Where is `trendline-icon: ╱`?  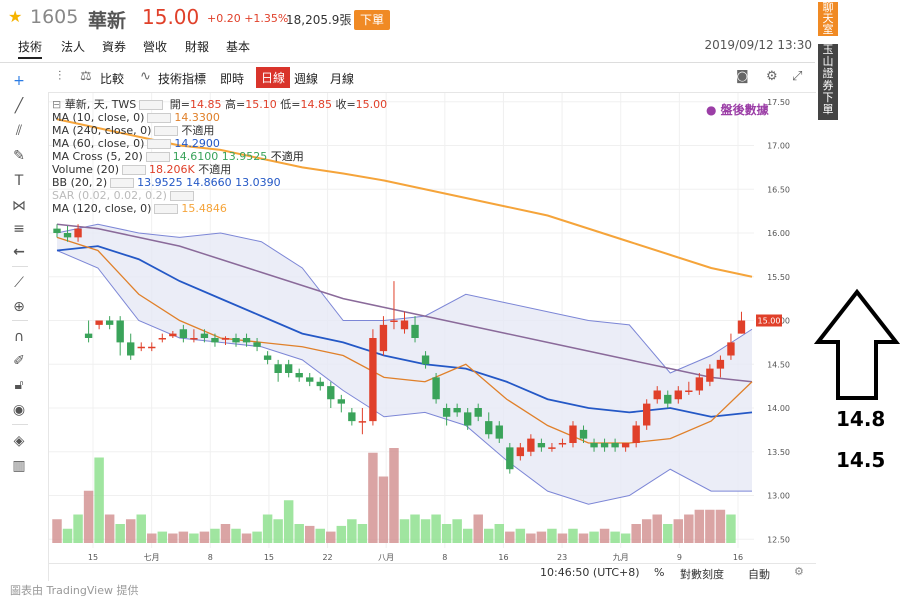 trendline-icon: ╱ is located at coordinates (19, 106).